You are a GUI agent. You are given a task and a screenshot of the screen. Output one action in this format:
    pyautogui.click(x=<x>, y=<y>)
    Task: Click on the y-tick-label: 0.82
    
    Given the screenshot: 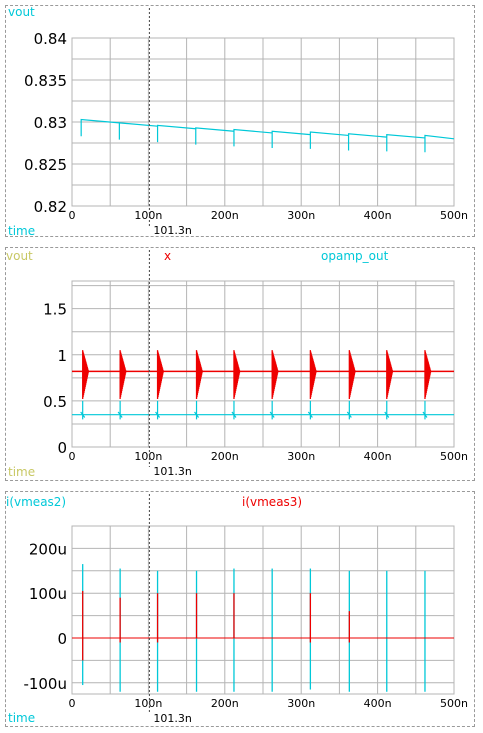 What is the action you would take?
    pyautogui.click(x=50, y=207)
    